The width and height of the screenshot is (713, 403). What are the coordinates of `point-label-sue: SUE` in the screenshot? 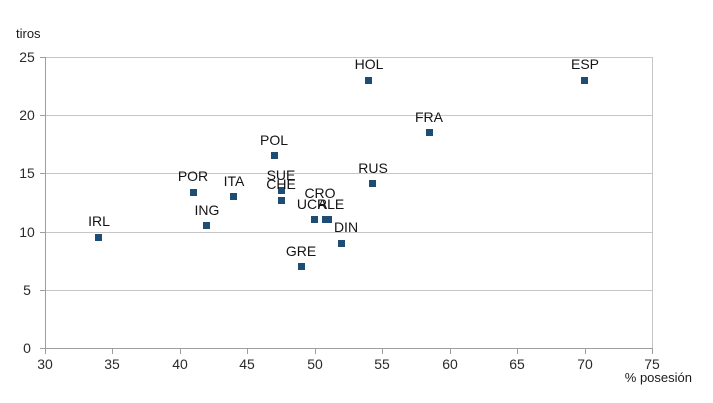 It's located at (281, 175).